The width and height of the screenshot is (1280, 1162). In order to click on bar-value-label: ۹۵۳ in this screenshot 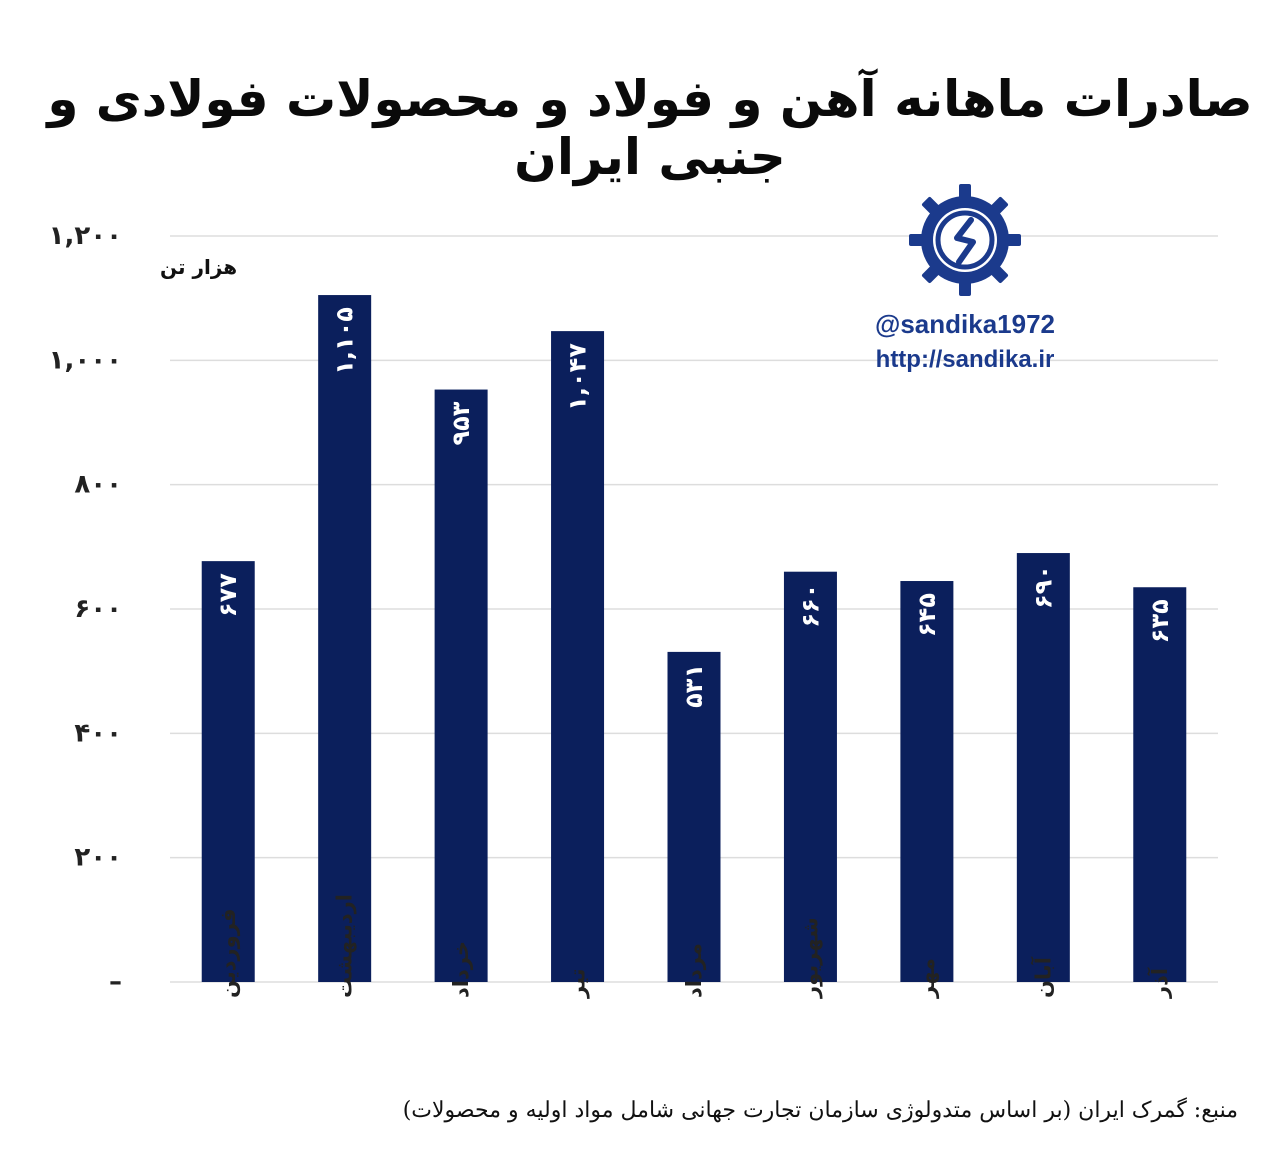, I will do `click(461, 423)`.